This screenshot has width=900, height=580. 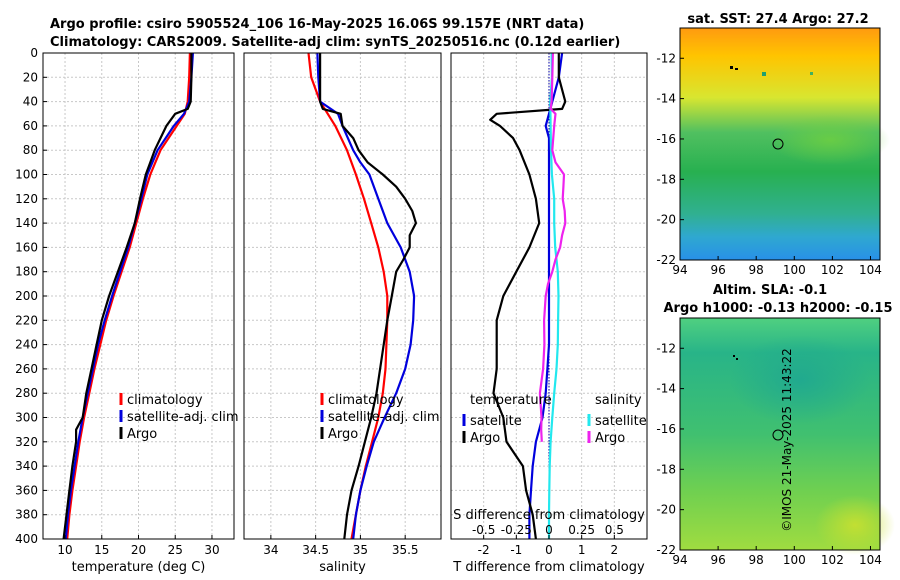 I want to click on s-tick-label: 0, so click(x=549, y=530).